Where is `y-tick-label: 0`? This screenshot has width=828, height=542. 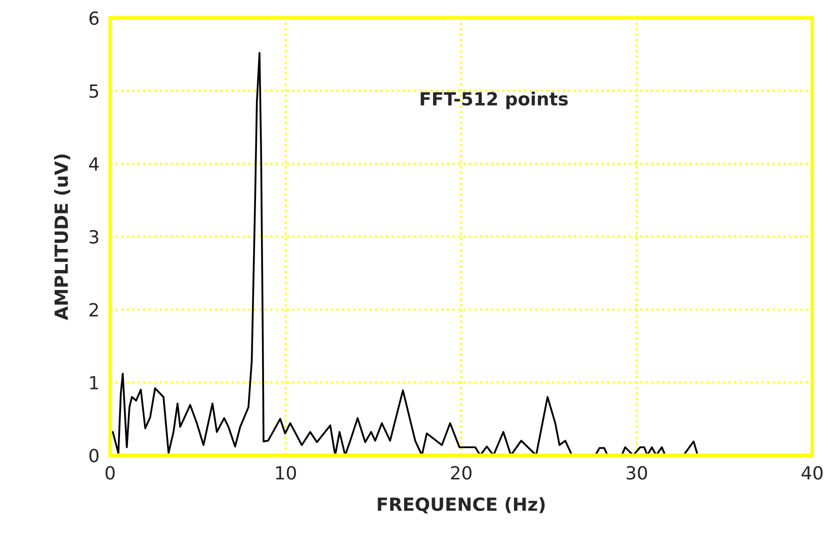 y-tick-label: 0 is located at coordinates (94, 455).